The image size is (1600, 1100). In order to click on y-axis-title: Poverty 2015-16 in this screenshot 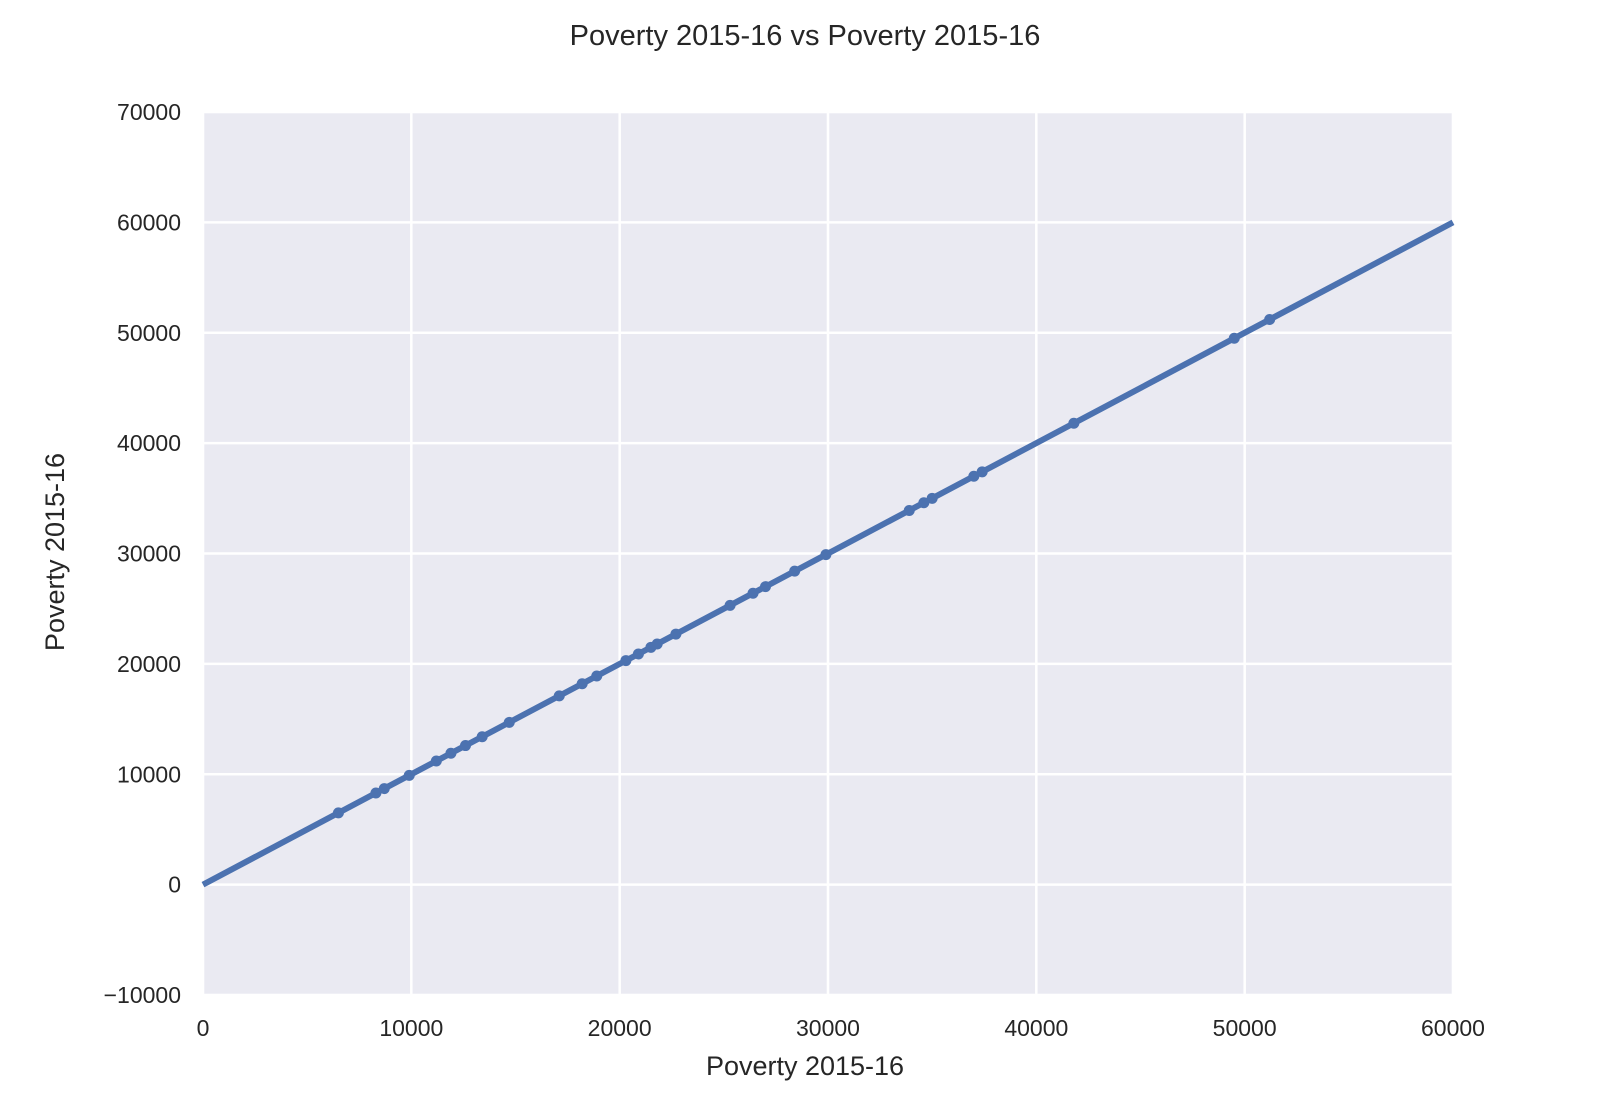, I will do `click(55, 552)`.